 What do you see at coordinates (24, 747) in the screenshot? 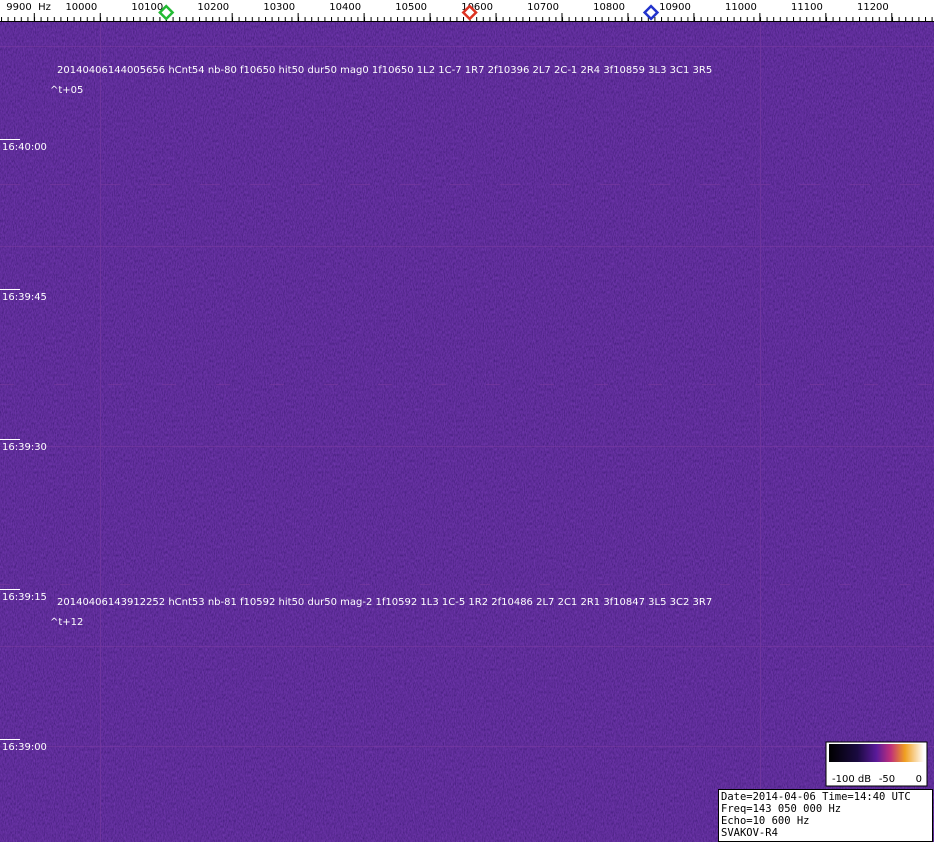
I see `time-label: 16:39:00` at bounding box center [24, 747].